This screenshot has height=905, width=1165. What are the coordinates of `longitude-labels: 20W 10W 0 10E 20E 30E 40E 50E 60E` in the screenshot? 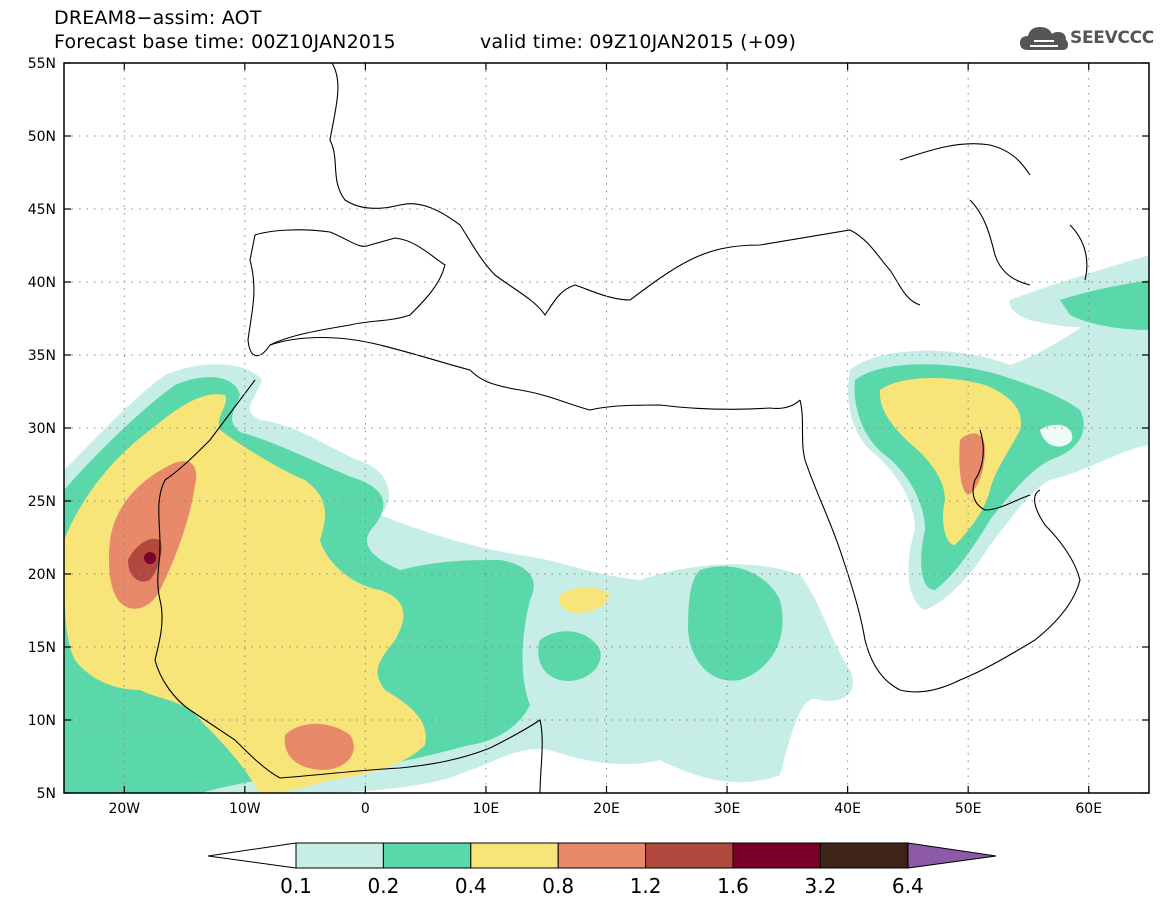 It's located at (605, 809).